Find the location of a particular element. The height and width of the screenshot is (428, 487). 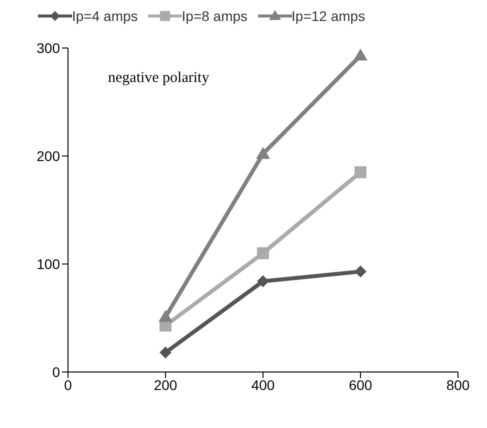

x-tick-label: 800 is located at coordinates (458, 384).